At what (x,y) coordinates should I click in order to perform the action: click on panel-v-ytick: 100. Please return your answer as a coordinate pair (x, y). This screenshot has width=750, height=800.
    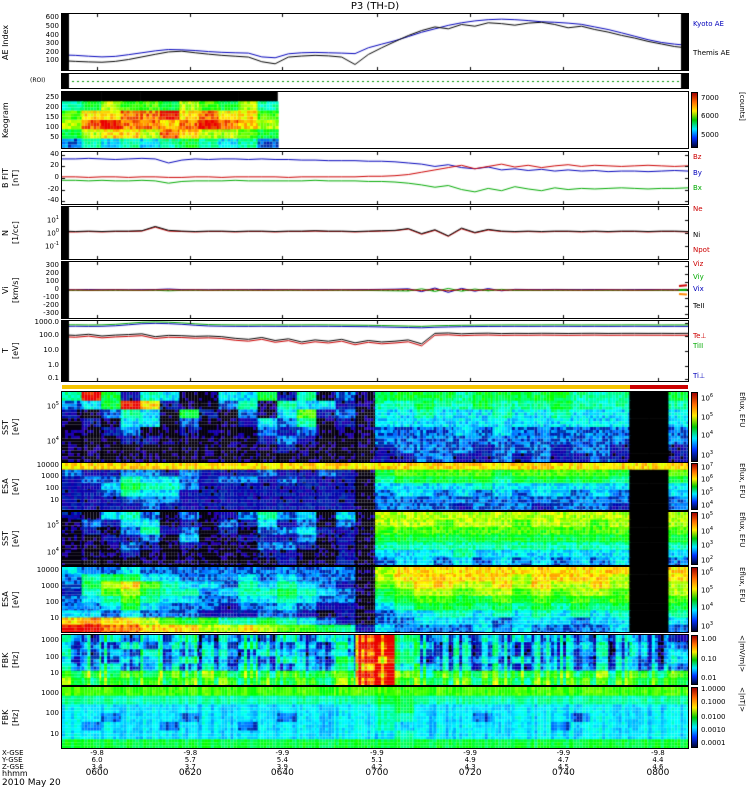
    Looking at the image, I should click on (52, 280).